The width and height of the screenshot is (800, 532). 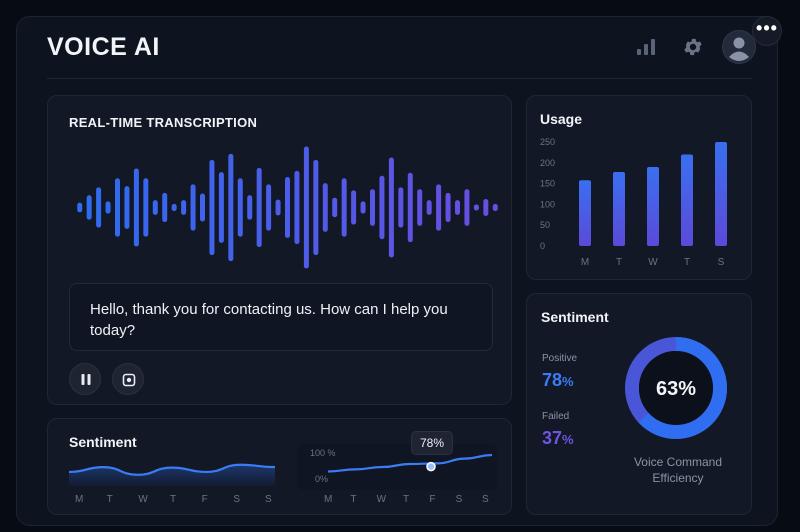 I want to click on usage-card, so click(x=639, y=187).